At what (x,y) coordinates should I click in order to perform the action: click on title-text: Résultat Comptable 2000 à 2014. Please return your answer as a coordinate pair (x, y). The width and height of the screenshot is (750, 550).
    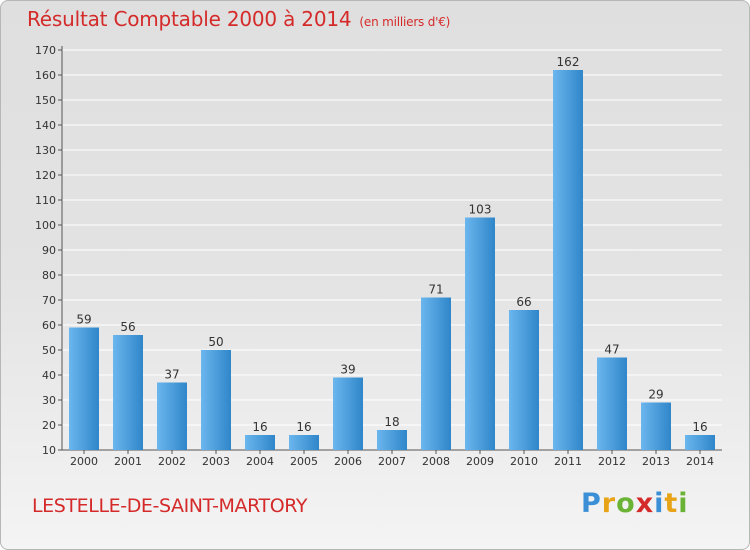
    Looking at the image, I should click on (189, 19).